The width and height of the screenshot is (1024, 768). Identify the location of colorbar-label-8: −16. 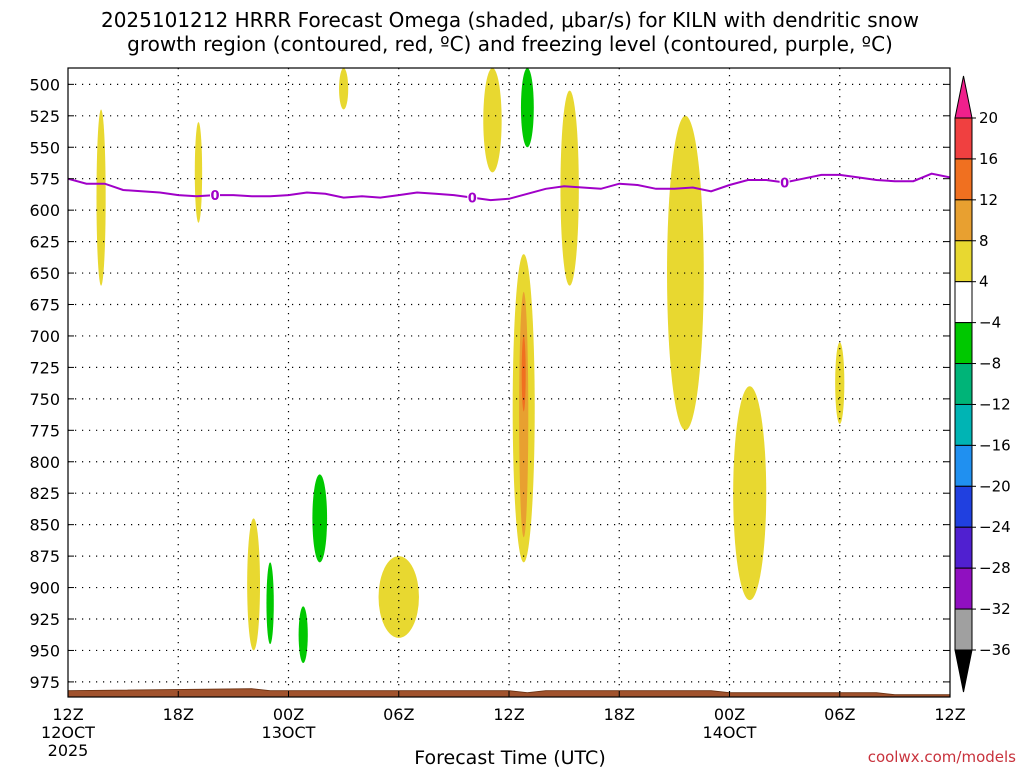
(995, 445).